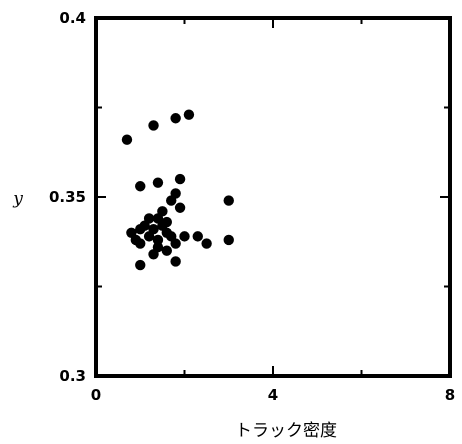  I want to click on y-tick-label: 0.3, so click(72, 376).